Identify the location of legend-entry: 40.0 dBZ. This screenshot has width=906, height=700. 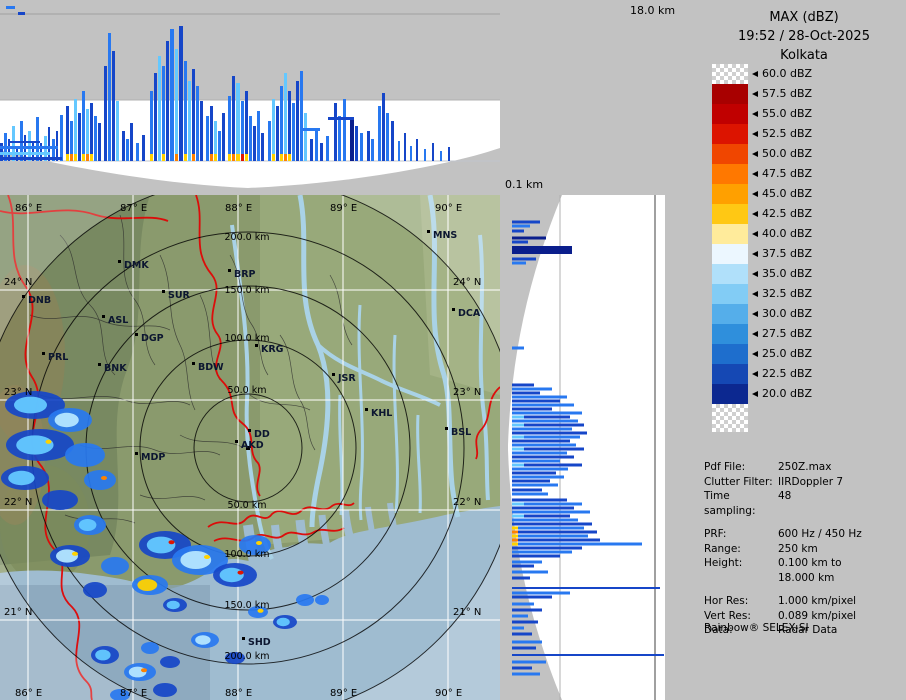
(762, 234).